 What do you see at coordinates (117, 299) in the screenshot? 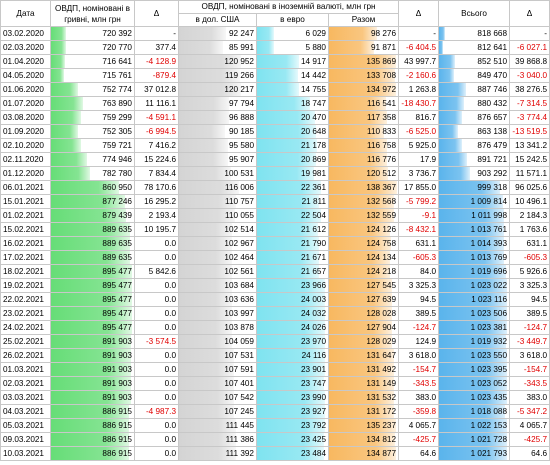
I see `uah-cell-value: 895 477` at bounding box center [117, 299].